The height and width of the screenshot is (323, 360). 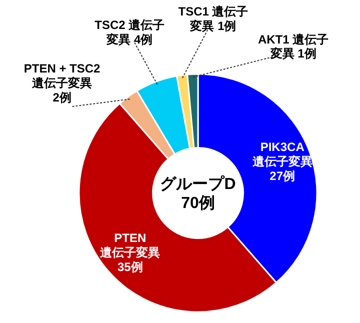 I want to click on annotation: グループD 70例, so click(x=198, y=194).